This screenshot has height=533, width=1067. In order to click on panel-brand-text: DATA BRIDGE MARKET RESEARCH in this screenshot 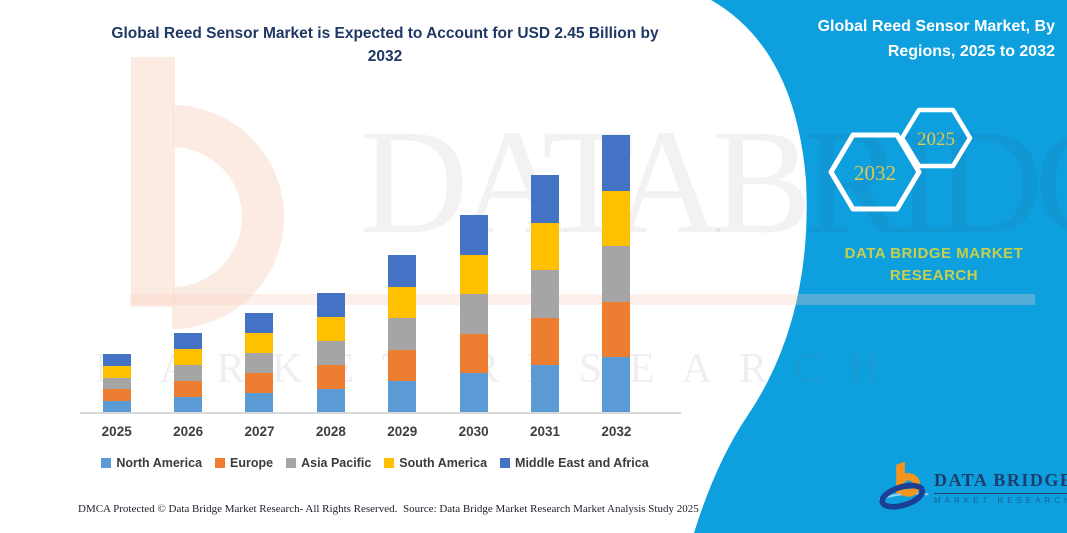, I will do `click(934, 265)`.